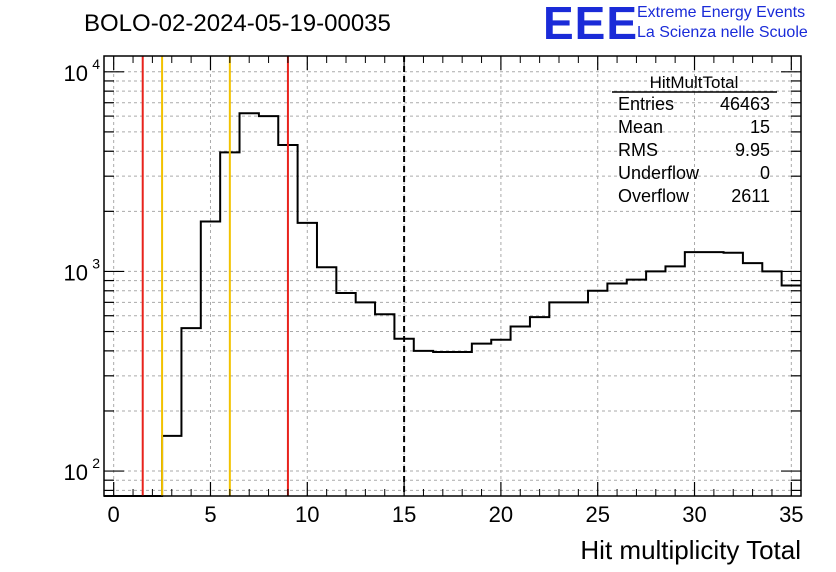 This screenshot has height=572, width=836. Describe the element at coordinates (237, 23) in the screenshot. I see `chart-title: BOLO-02-2024-05-19-00035` at that location.